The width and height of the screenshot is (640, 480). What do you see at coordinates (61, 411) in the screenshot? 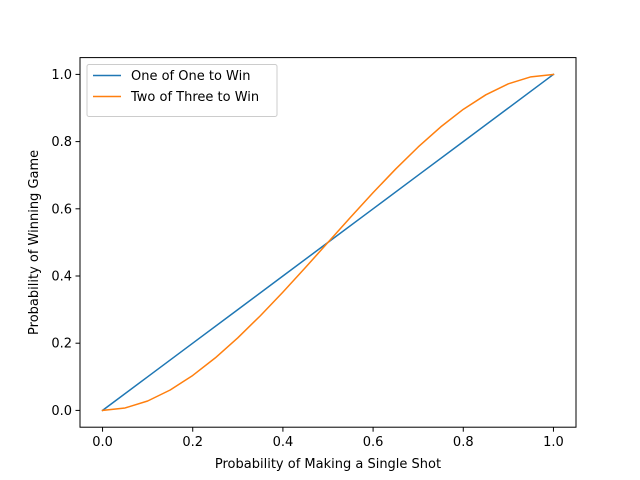
I see `y-tick-label: 0.0` at bounding box center [61, 411].